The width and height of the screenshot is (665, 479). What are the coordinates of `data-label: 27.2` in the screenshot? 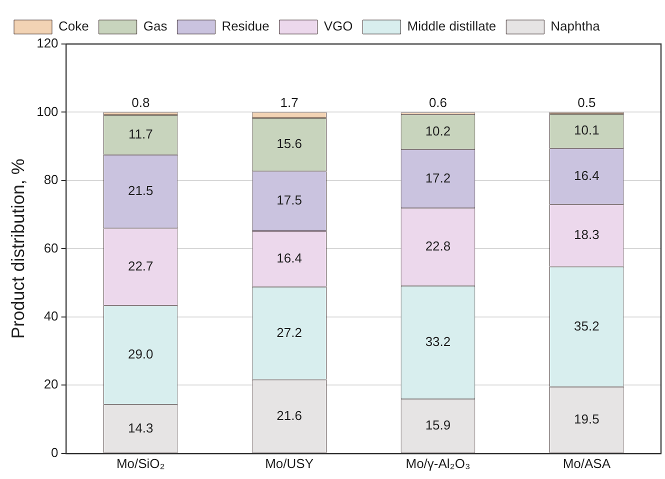 It's located at (289, 332).